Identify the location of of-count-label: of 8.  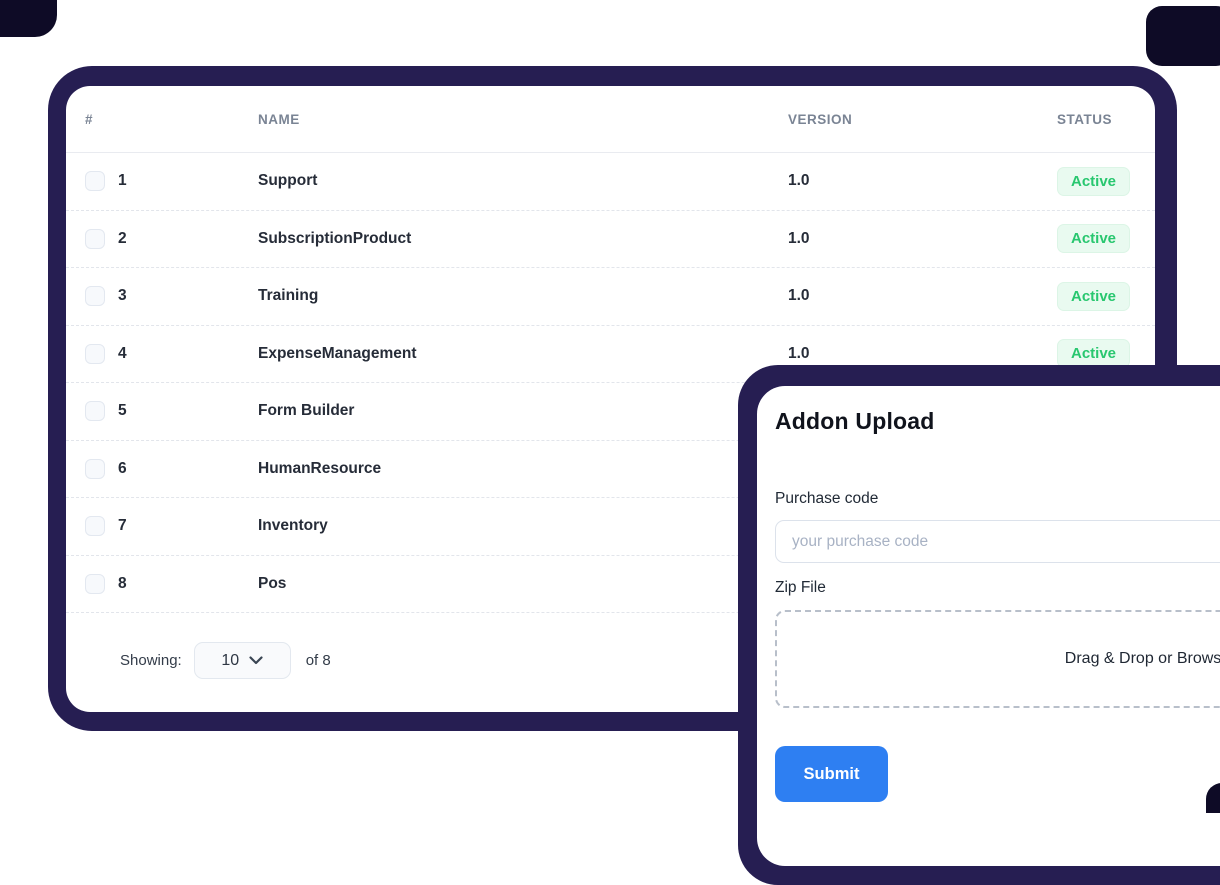
(318, 660).